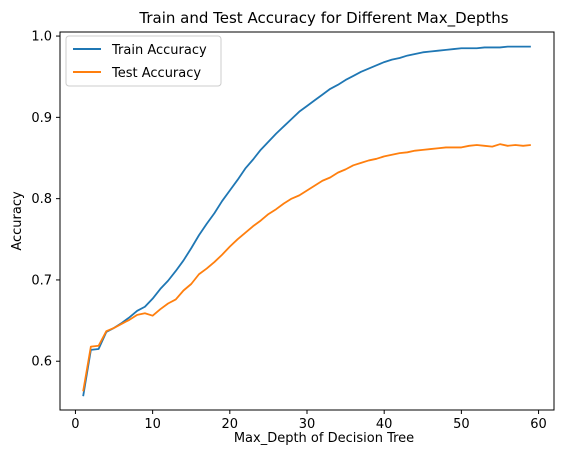 The height and width of the screenshot is (455, 567). I want to click on x-axis-ticks: 0 10 20 30 40 50 60, so click(309, 421).